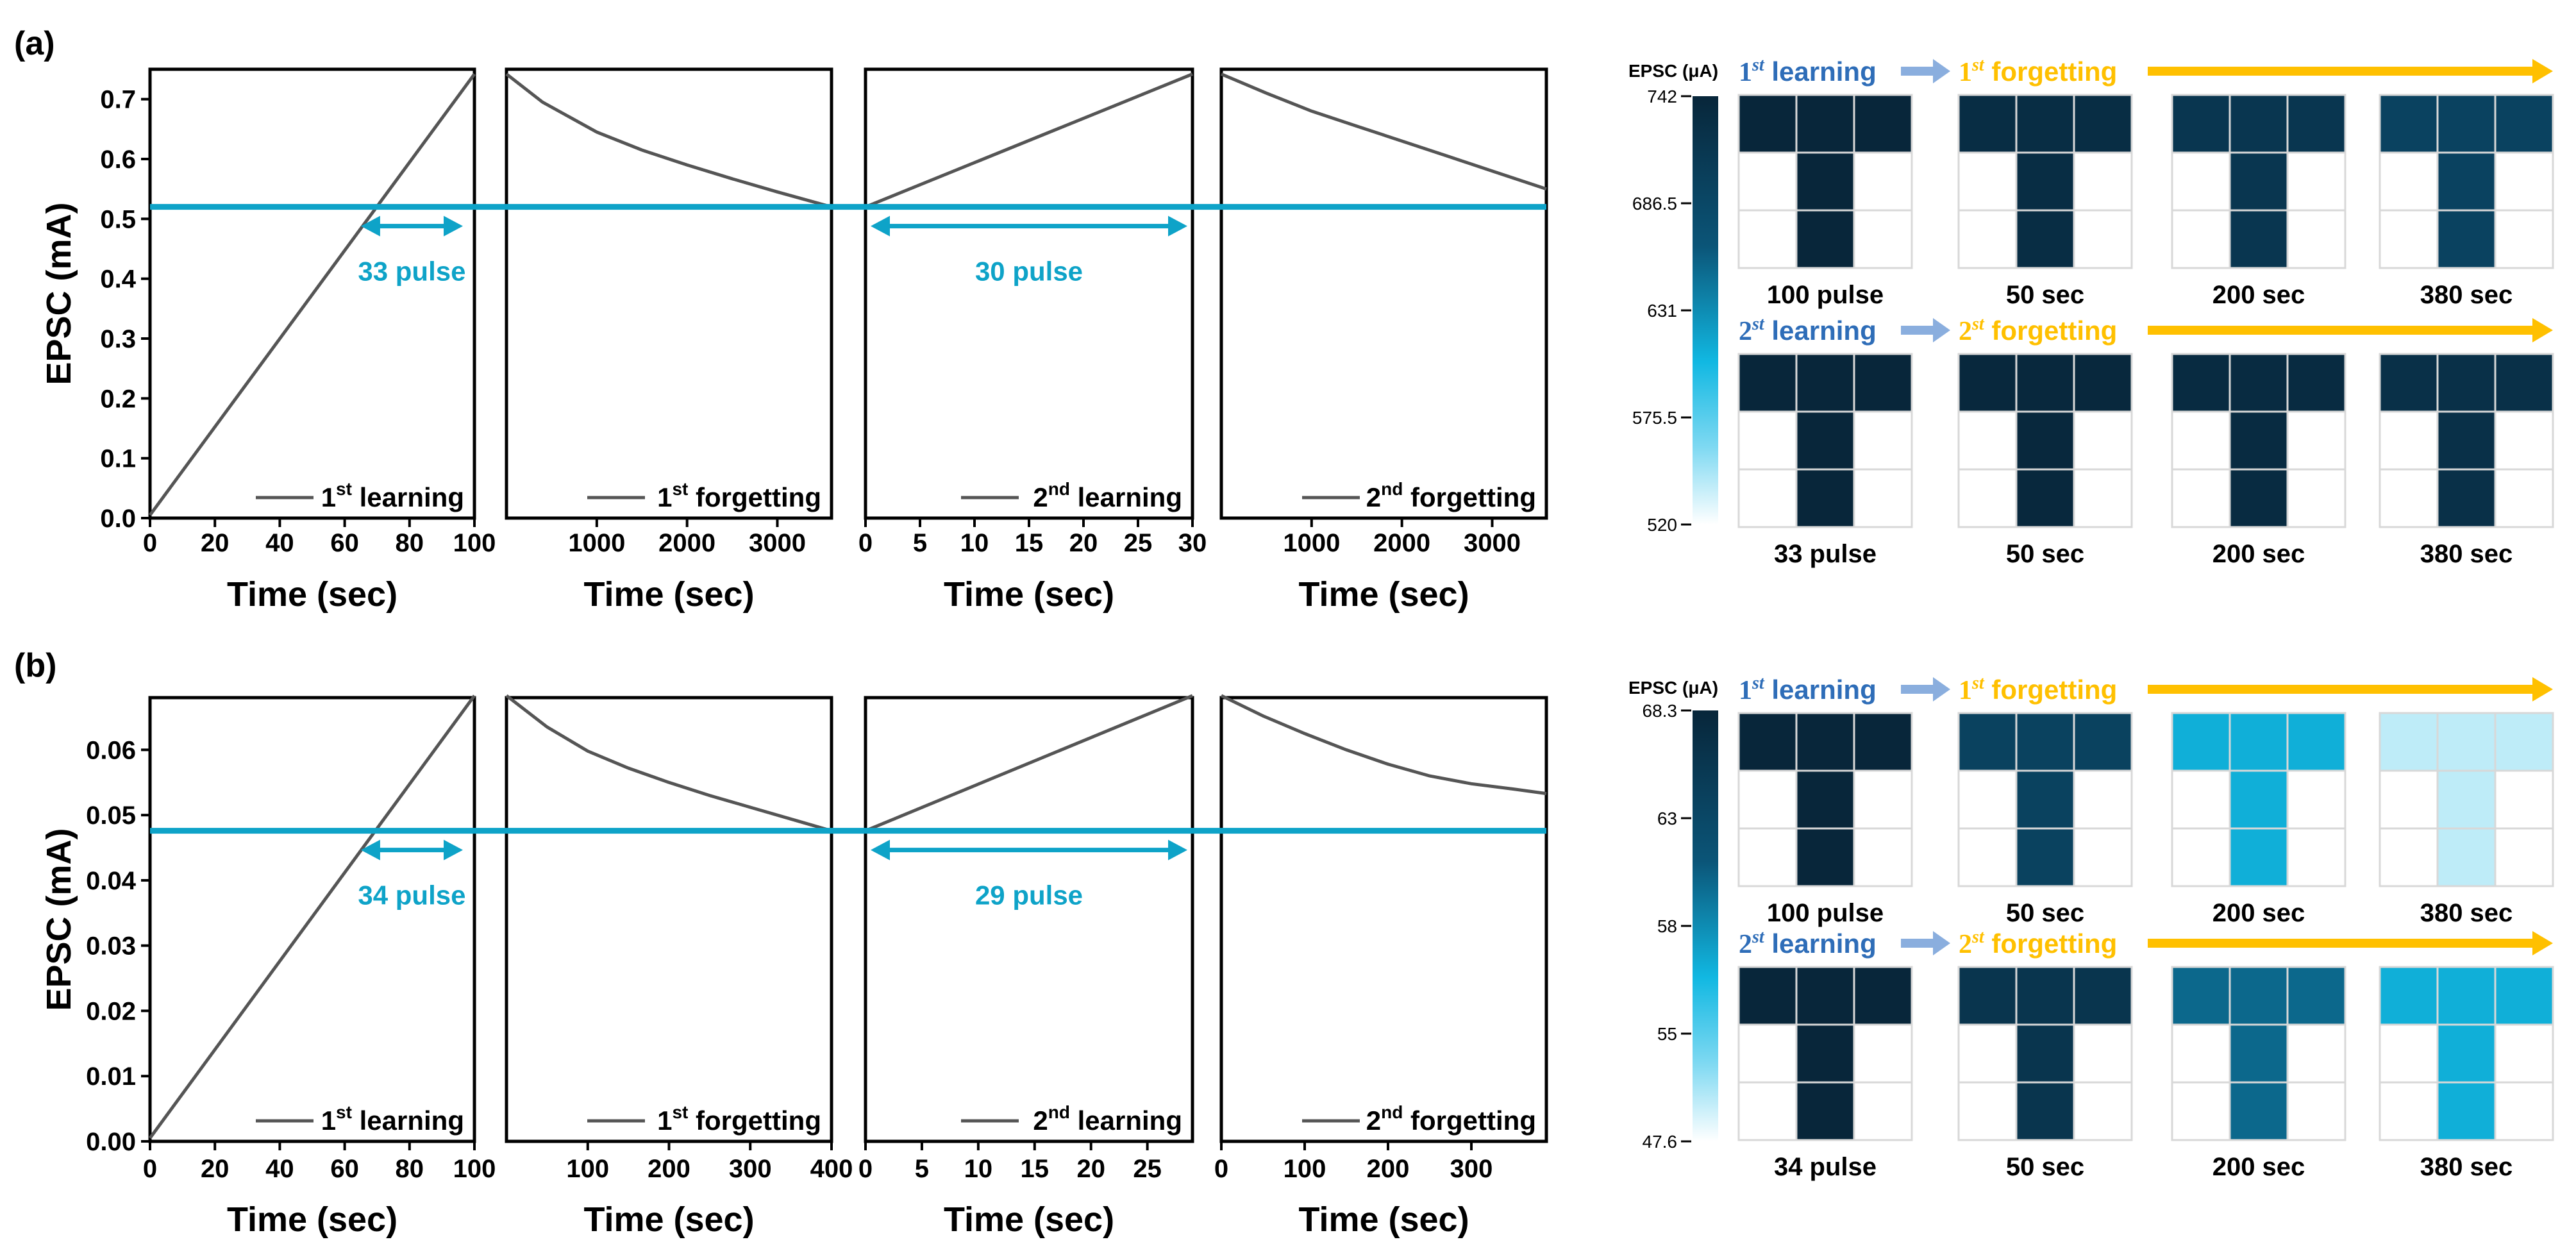 The height and width of the screenshot is (1251, 2576). I want to click on x-tick-label: 2000, so click(1401, 543).